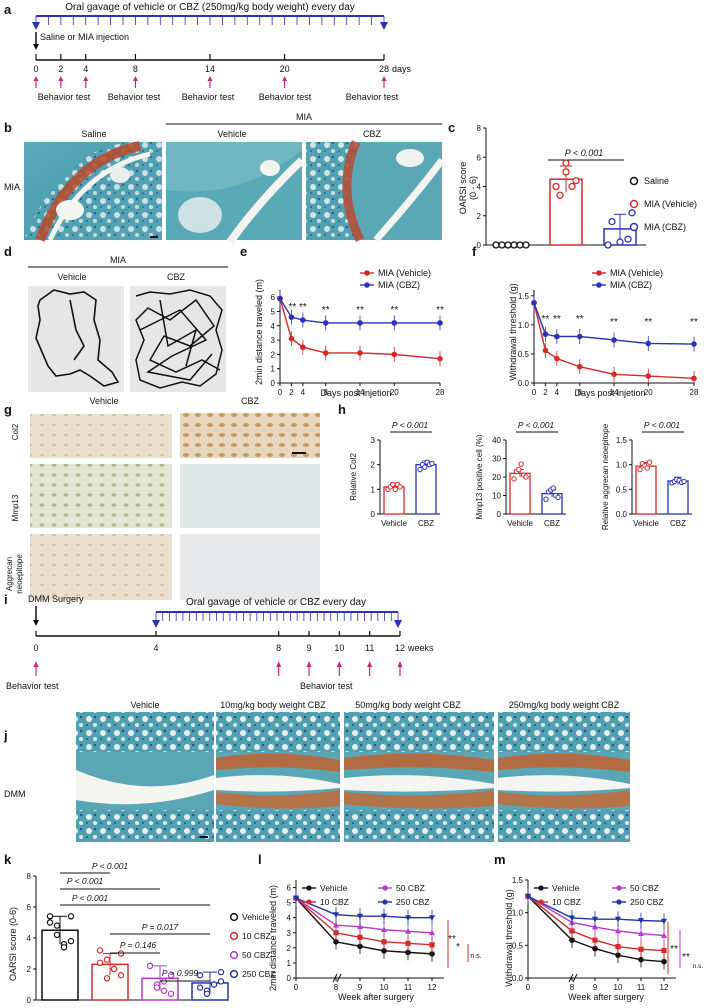  Describe the element at coordinates (622, 465) in the screenshot. I see `ytick-label-h-2-2: 1.0` at that location.